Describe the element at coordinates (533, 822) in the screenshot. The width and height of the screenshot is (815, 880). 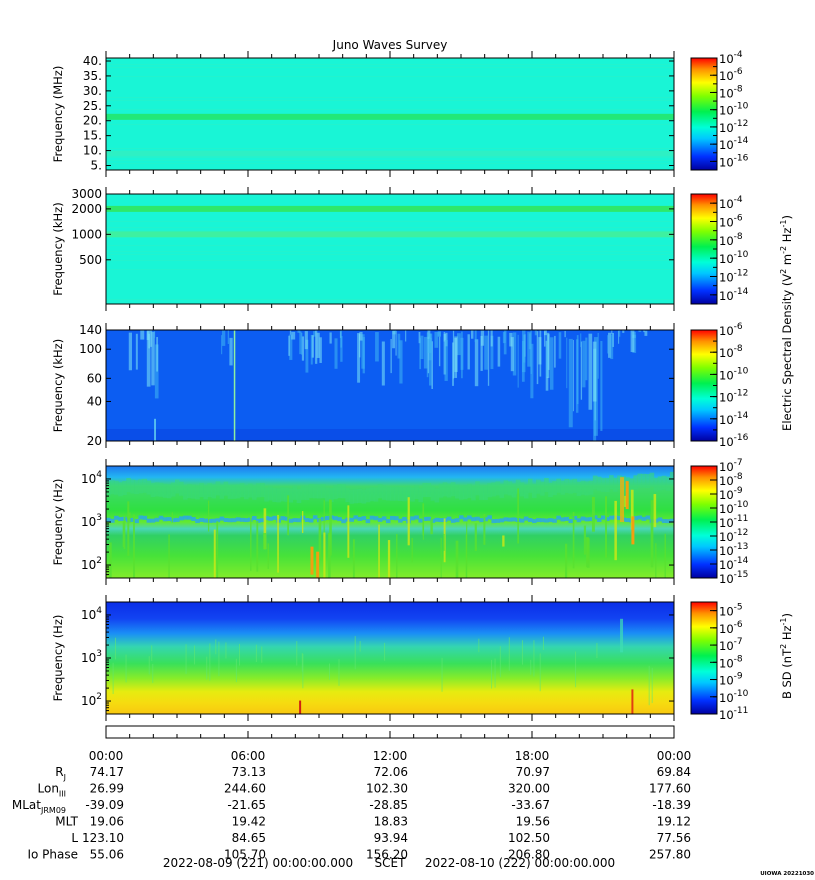
I see `ephemeris-value: 19.56` at that location.